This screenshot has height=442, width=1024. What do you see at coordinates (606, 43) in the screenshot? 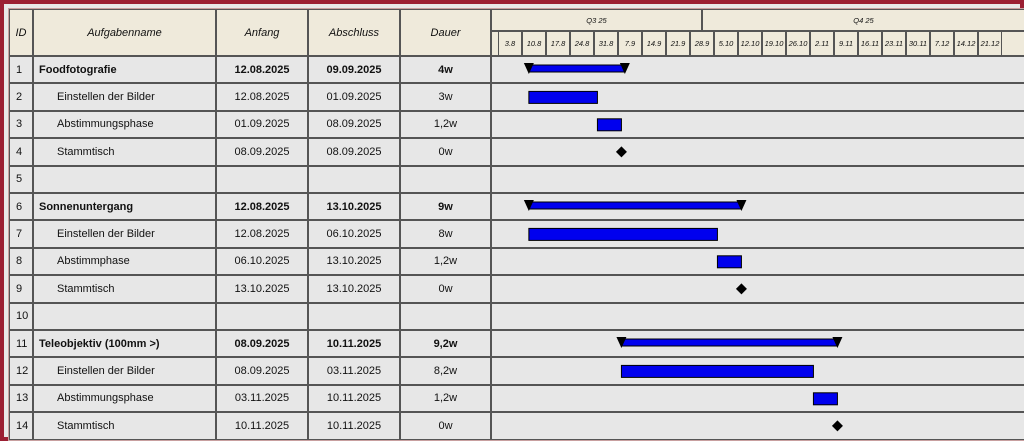
I see `tick-label: 31.8` at bounding box center [606, 43].